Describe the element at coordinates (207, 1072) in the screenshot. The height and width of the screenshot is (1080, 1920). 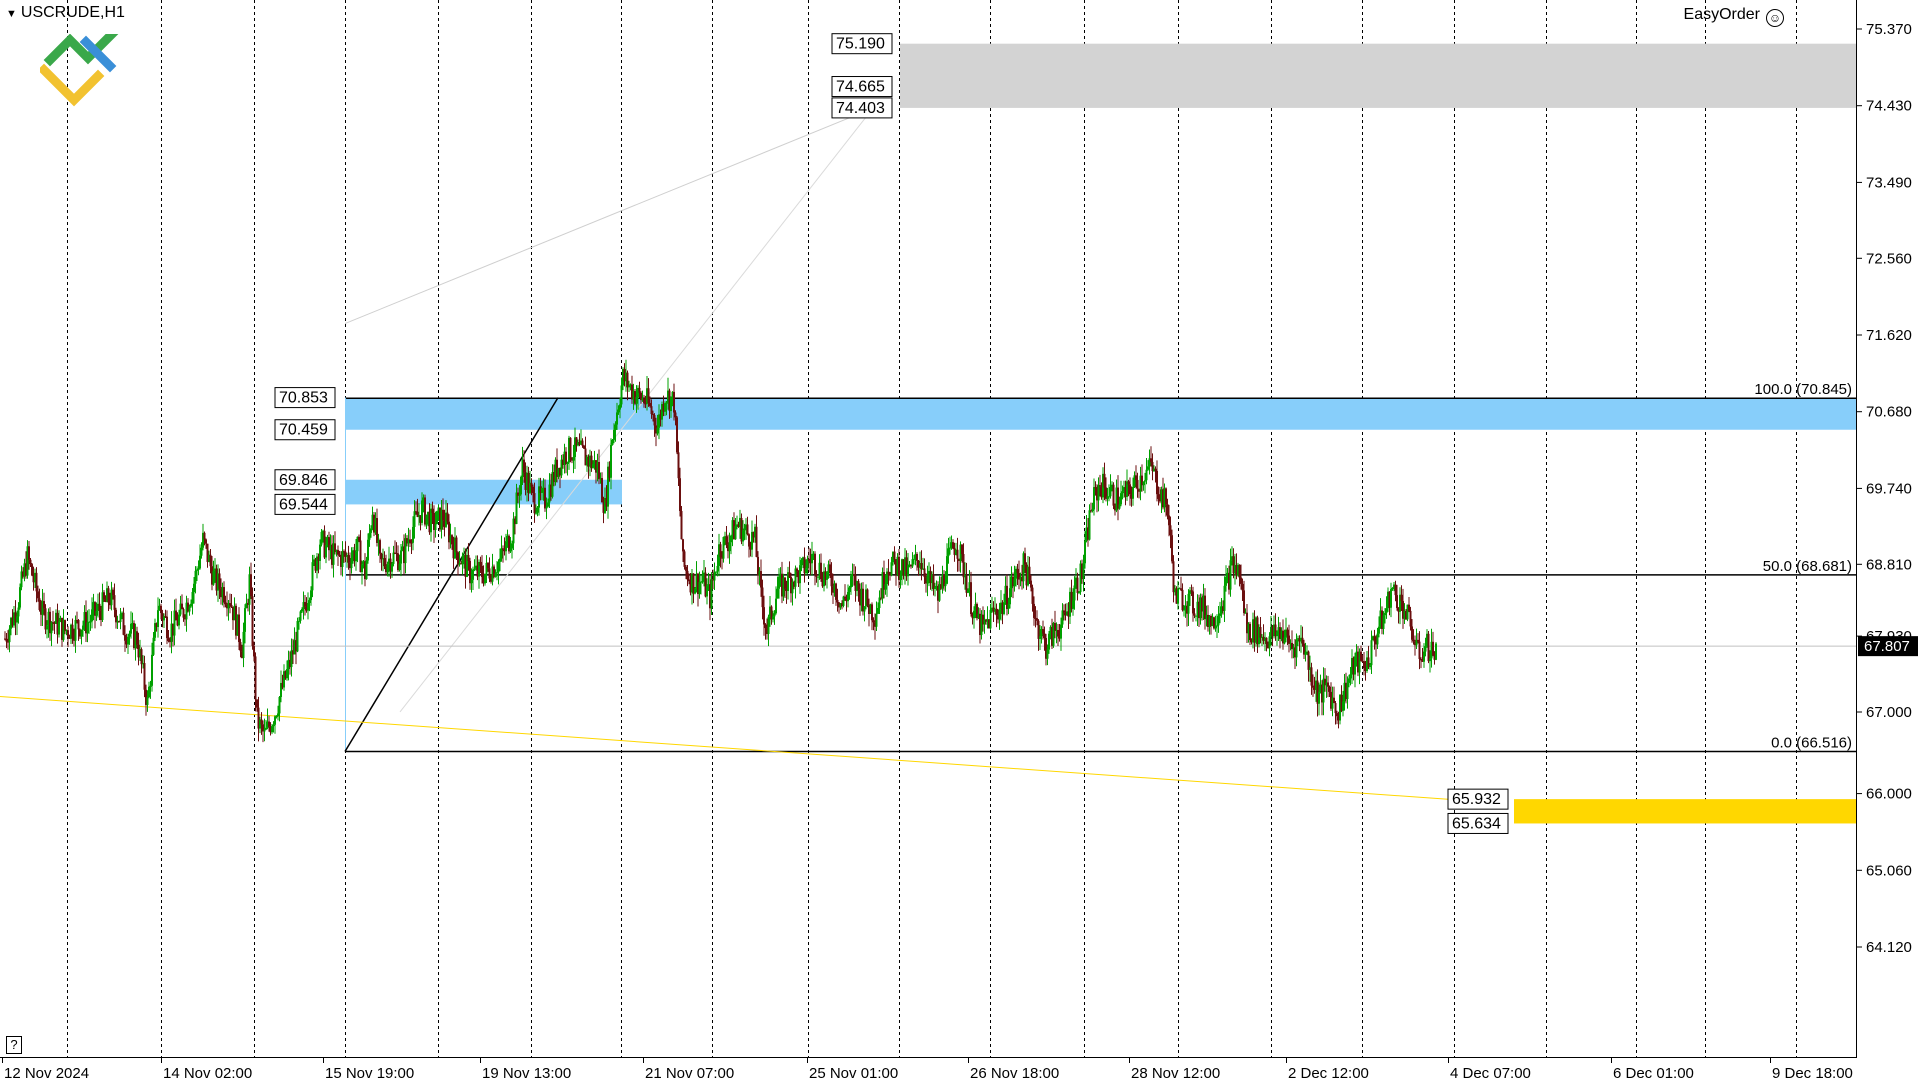
I see `time-tick-label: 14 Nov 02:00` at that location.